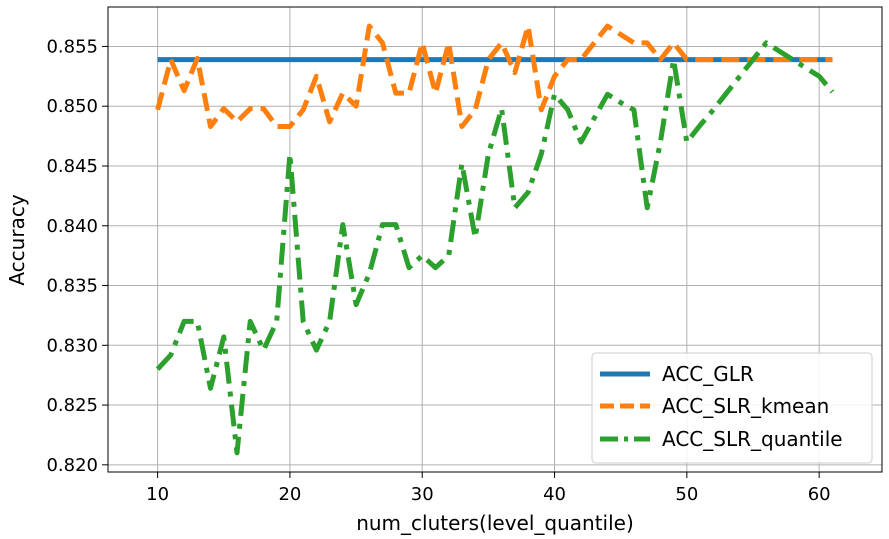  What do you see at coordinates (17, 239) in the screenshot?
I see `y-axis-label: Accuracy` at bounding box center [17, 239].